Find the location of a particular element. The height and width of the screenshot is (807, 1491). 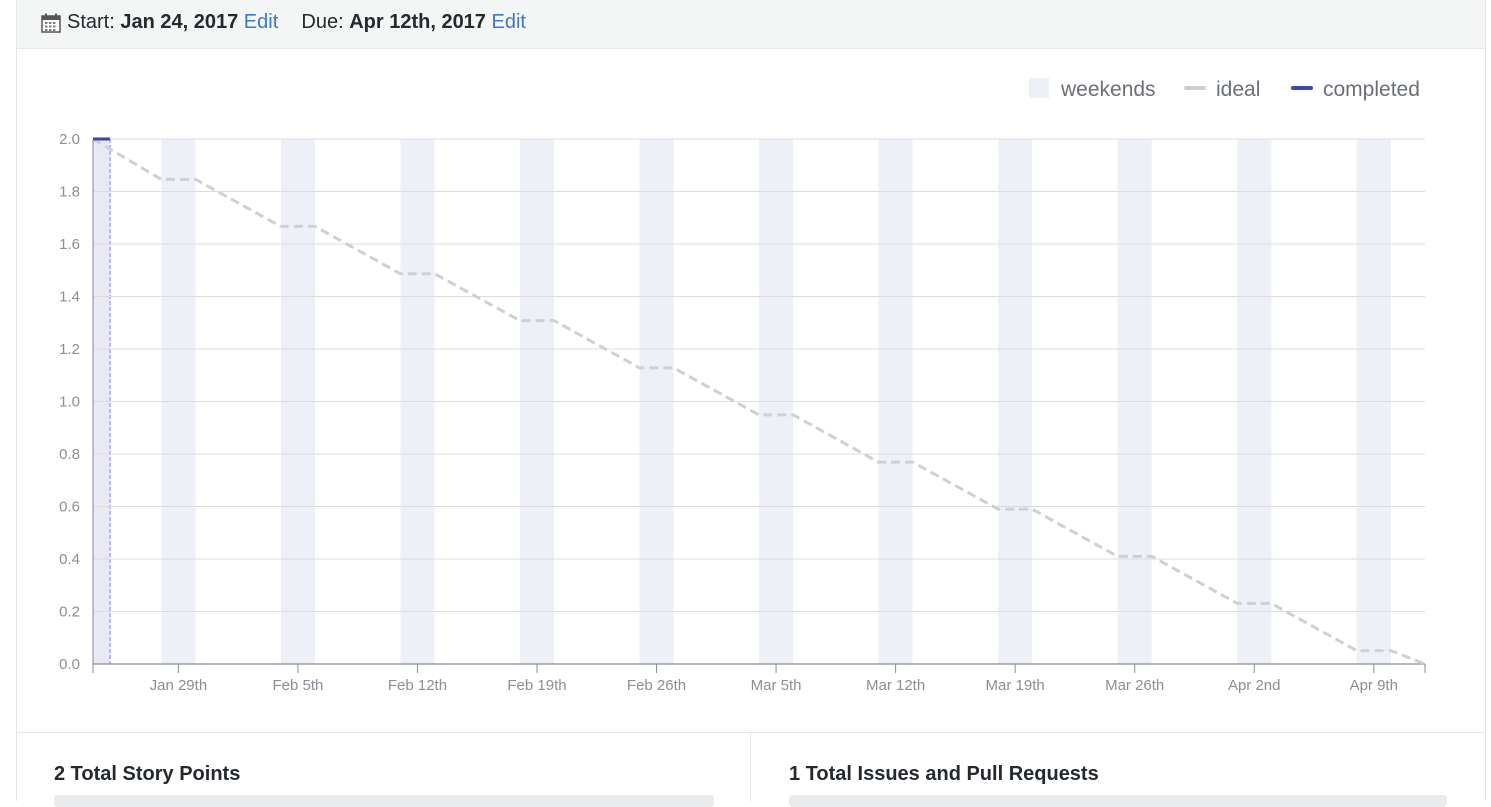

y-tick-label: 0.0 is located at coordinates (69, 664).